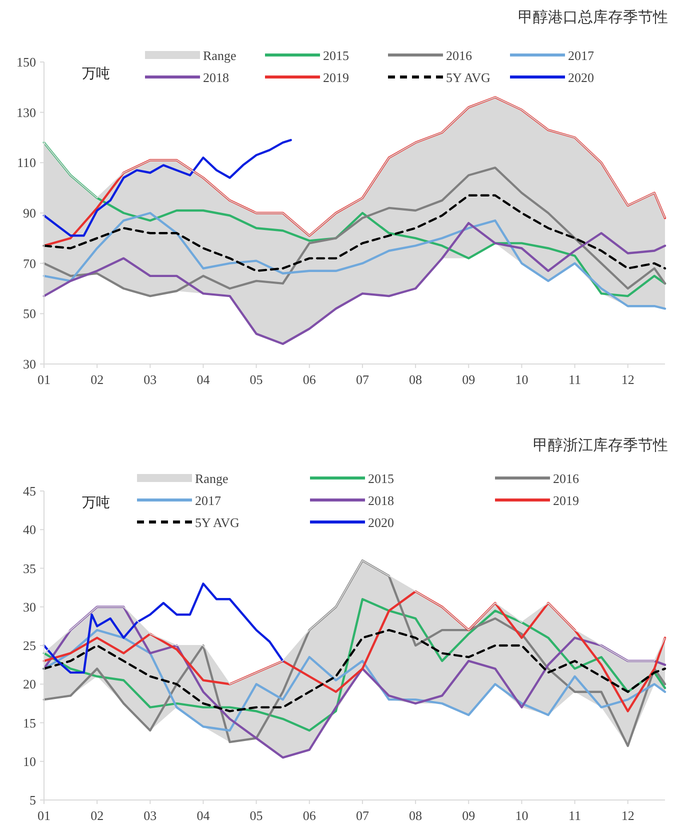 This screenshot has height=832, width=677. Describe the element at coordinates (29, 263) in the screenshot. I see `y-tick-label: 70` at that location.